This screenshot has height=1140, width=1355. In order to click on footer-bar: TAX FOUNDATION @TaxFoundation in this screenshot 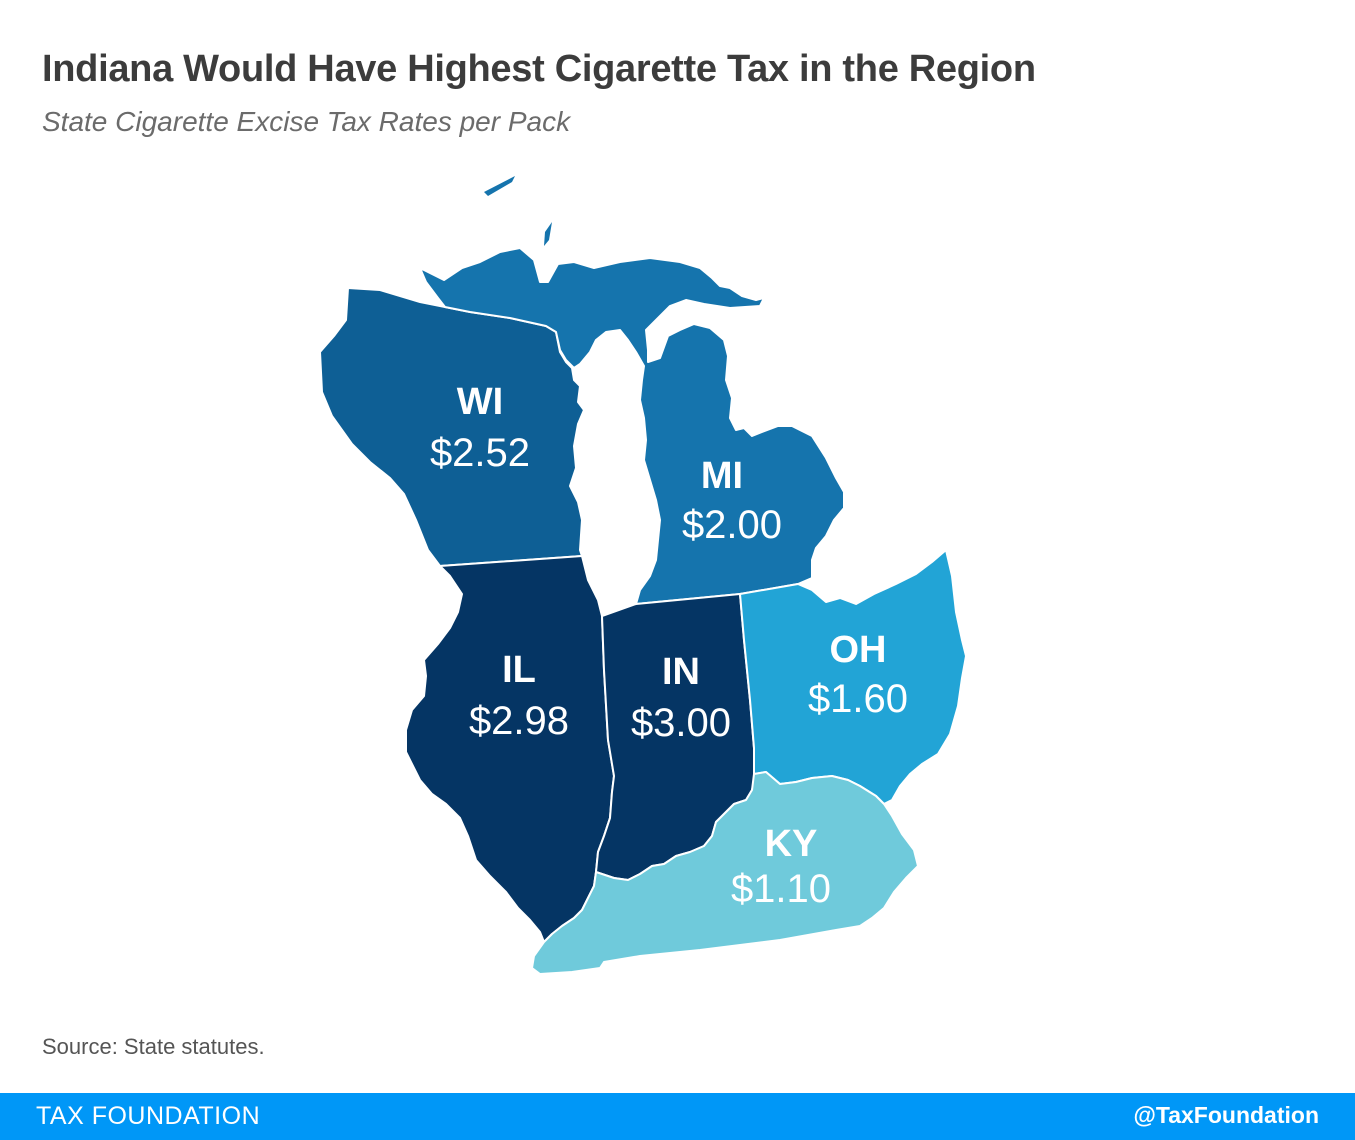, I will do `click(677, 1116)`.